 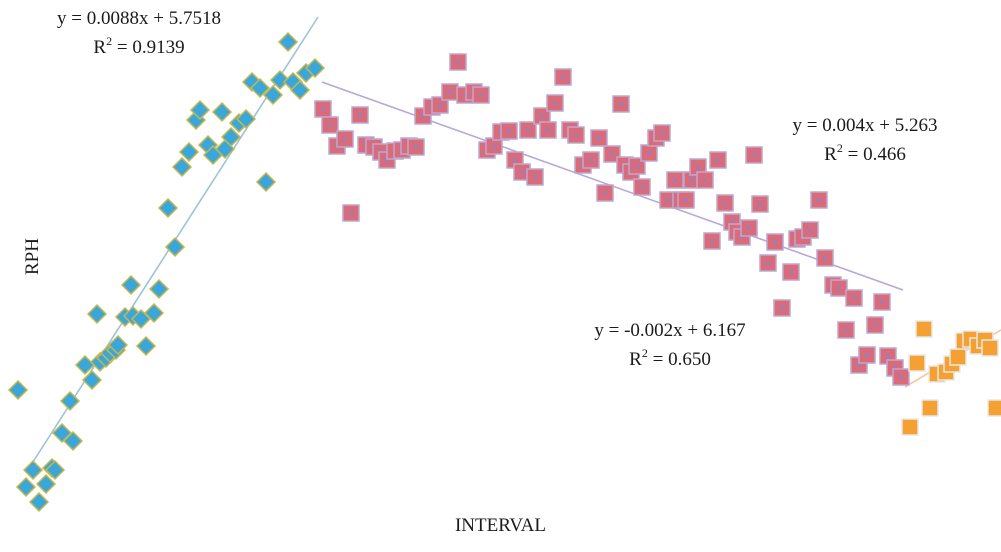 I want to click on trendline-equation-1: y = 0.0088x + 5.7518 R2 = 0.9139, so click(x=139, y=33).